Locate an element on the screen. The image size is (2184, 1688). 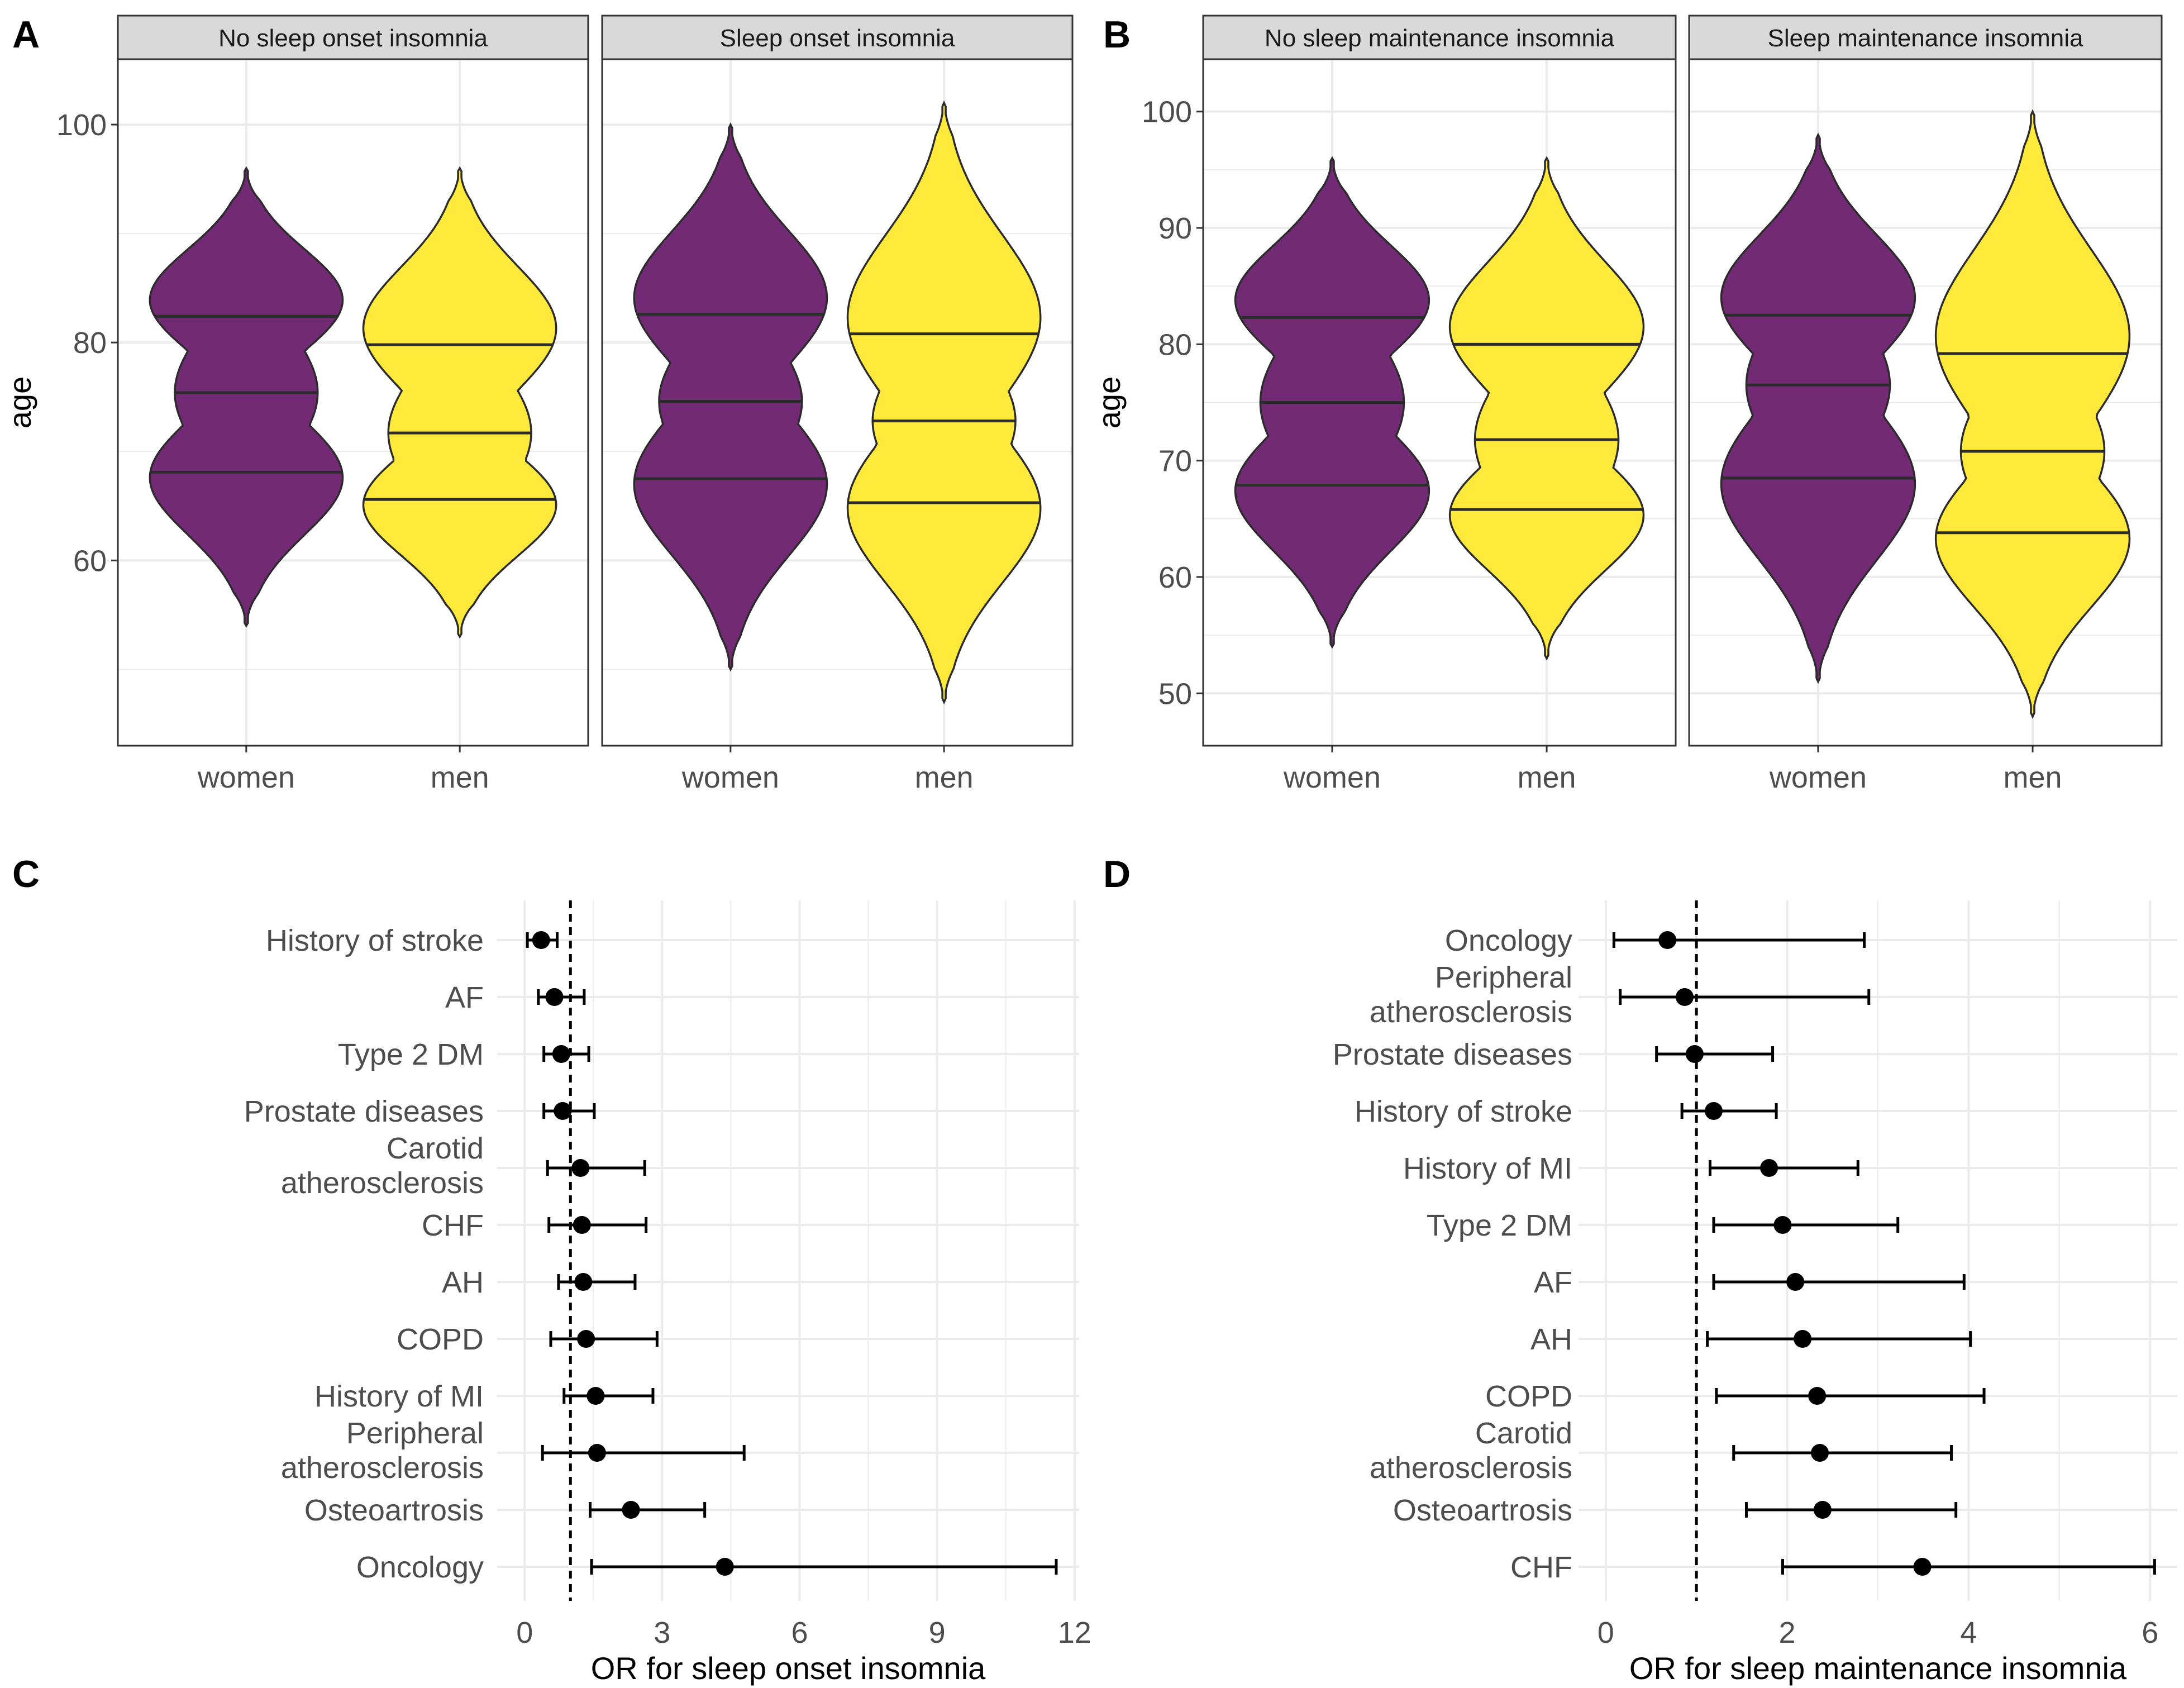
facet-title: No sleep onset insomnia is located at coordinates (353, 38).